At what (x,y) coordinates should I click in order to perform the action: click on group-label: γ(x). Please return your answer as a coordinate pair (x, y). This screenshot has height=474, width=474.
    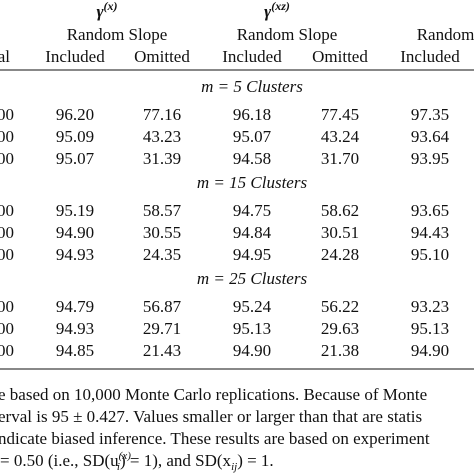
    Looking at the image, I should click on (106, 10).